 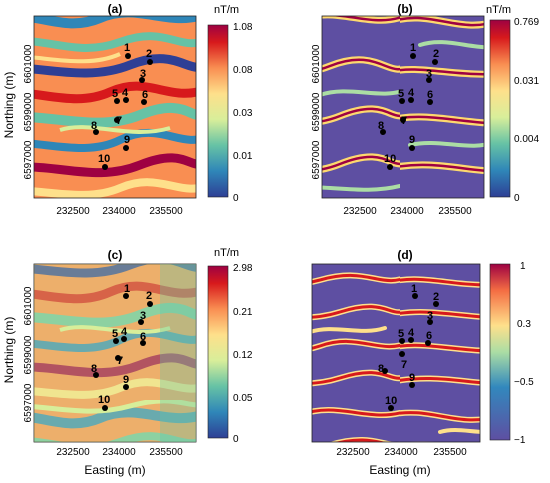 What do you see at coordinates (520, 440) in the screenshot?
I see `panel-d-cb-tick: −1` at bounding box center [520, 440].